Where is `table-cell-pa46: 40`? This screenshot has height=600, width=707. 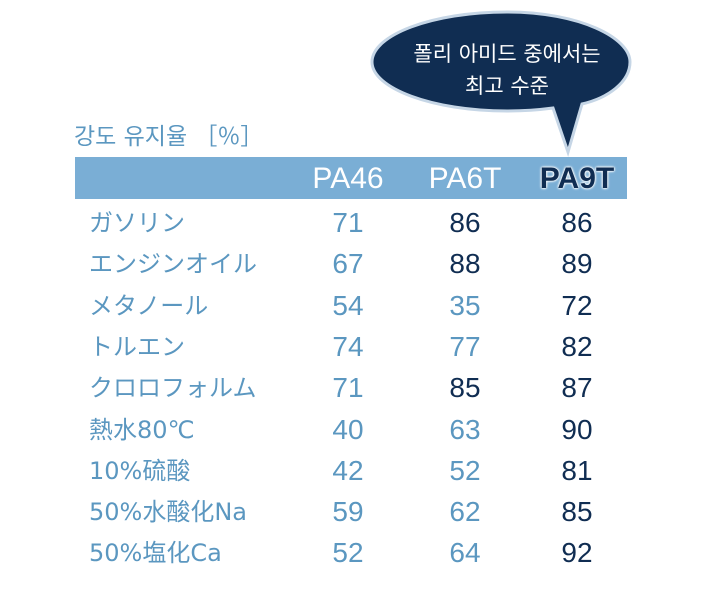 table-cell-pa46: 40 is located at coordinates (348, 429).